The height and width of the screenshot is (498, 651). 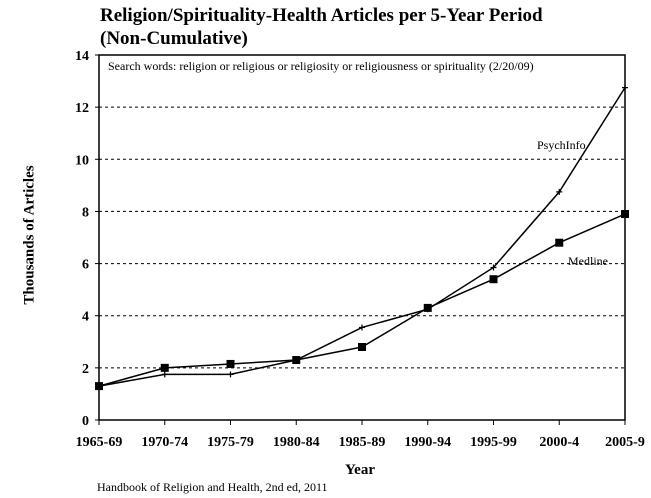 I want to click on y-tick-label-14: 14, so click(x=82, y=56).